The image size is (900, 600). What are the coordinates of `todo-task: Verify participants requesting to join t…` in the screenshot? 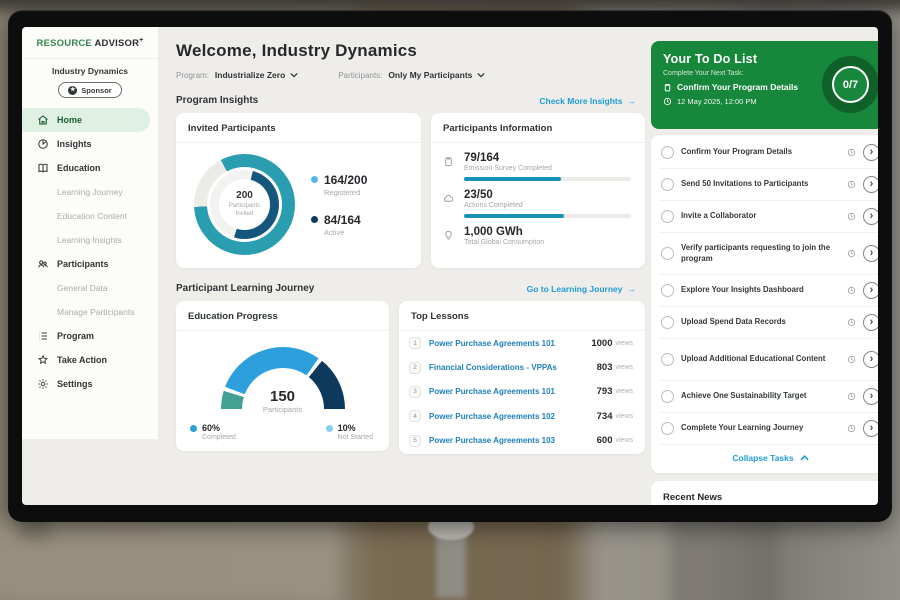 It's located at (768, 254).